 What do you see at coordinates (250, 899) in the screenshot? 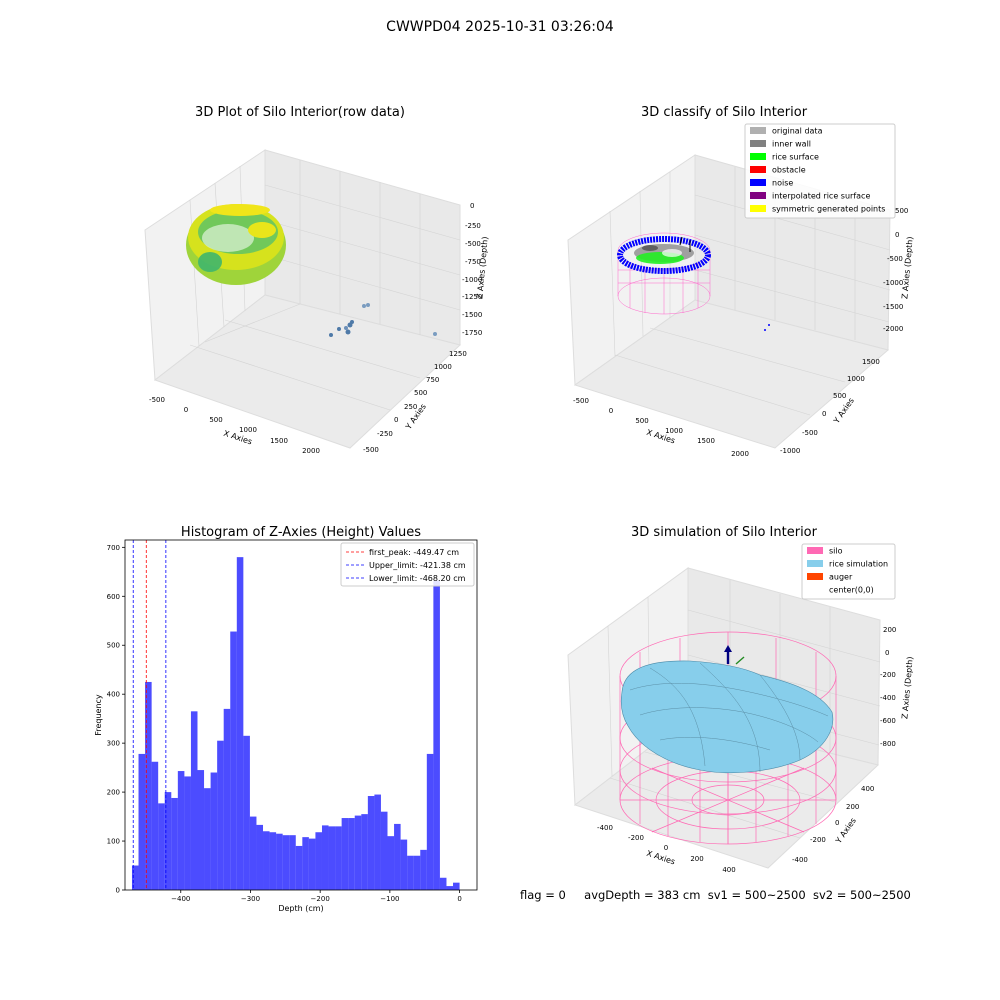
I see `histogram-xtick-label: −300` at bounding box center [250, 899].